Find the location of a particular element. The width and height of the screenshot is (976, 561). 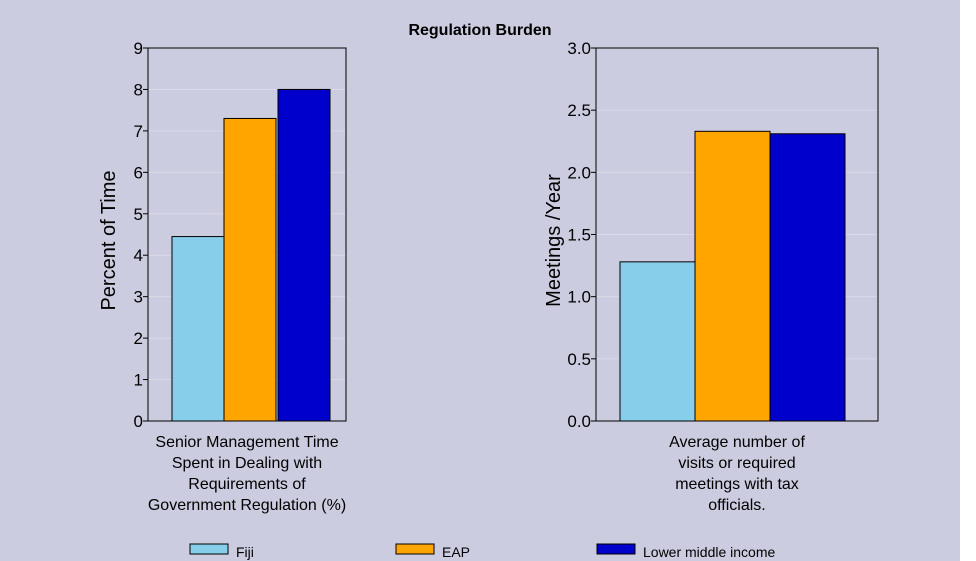

y-axis-label: Percent of Time is located at coordinates (109, 240).